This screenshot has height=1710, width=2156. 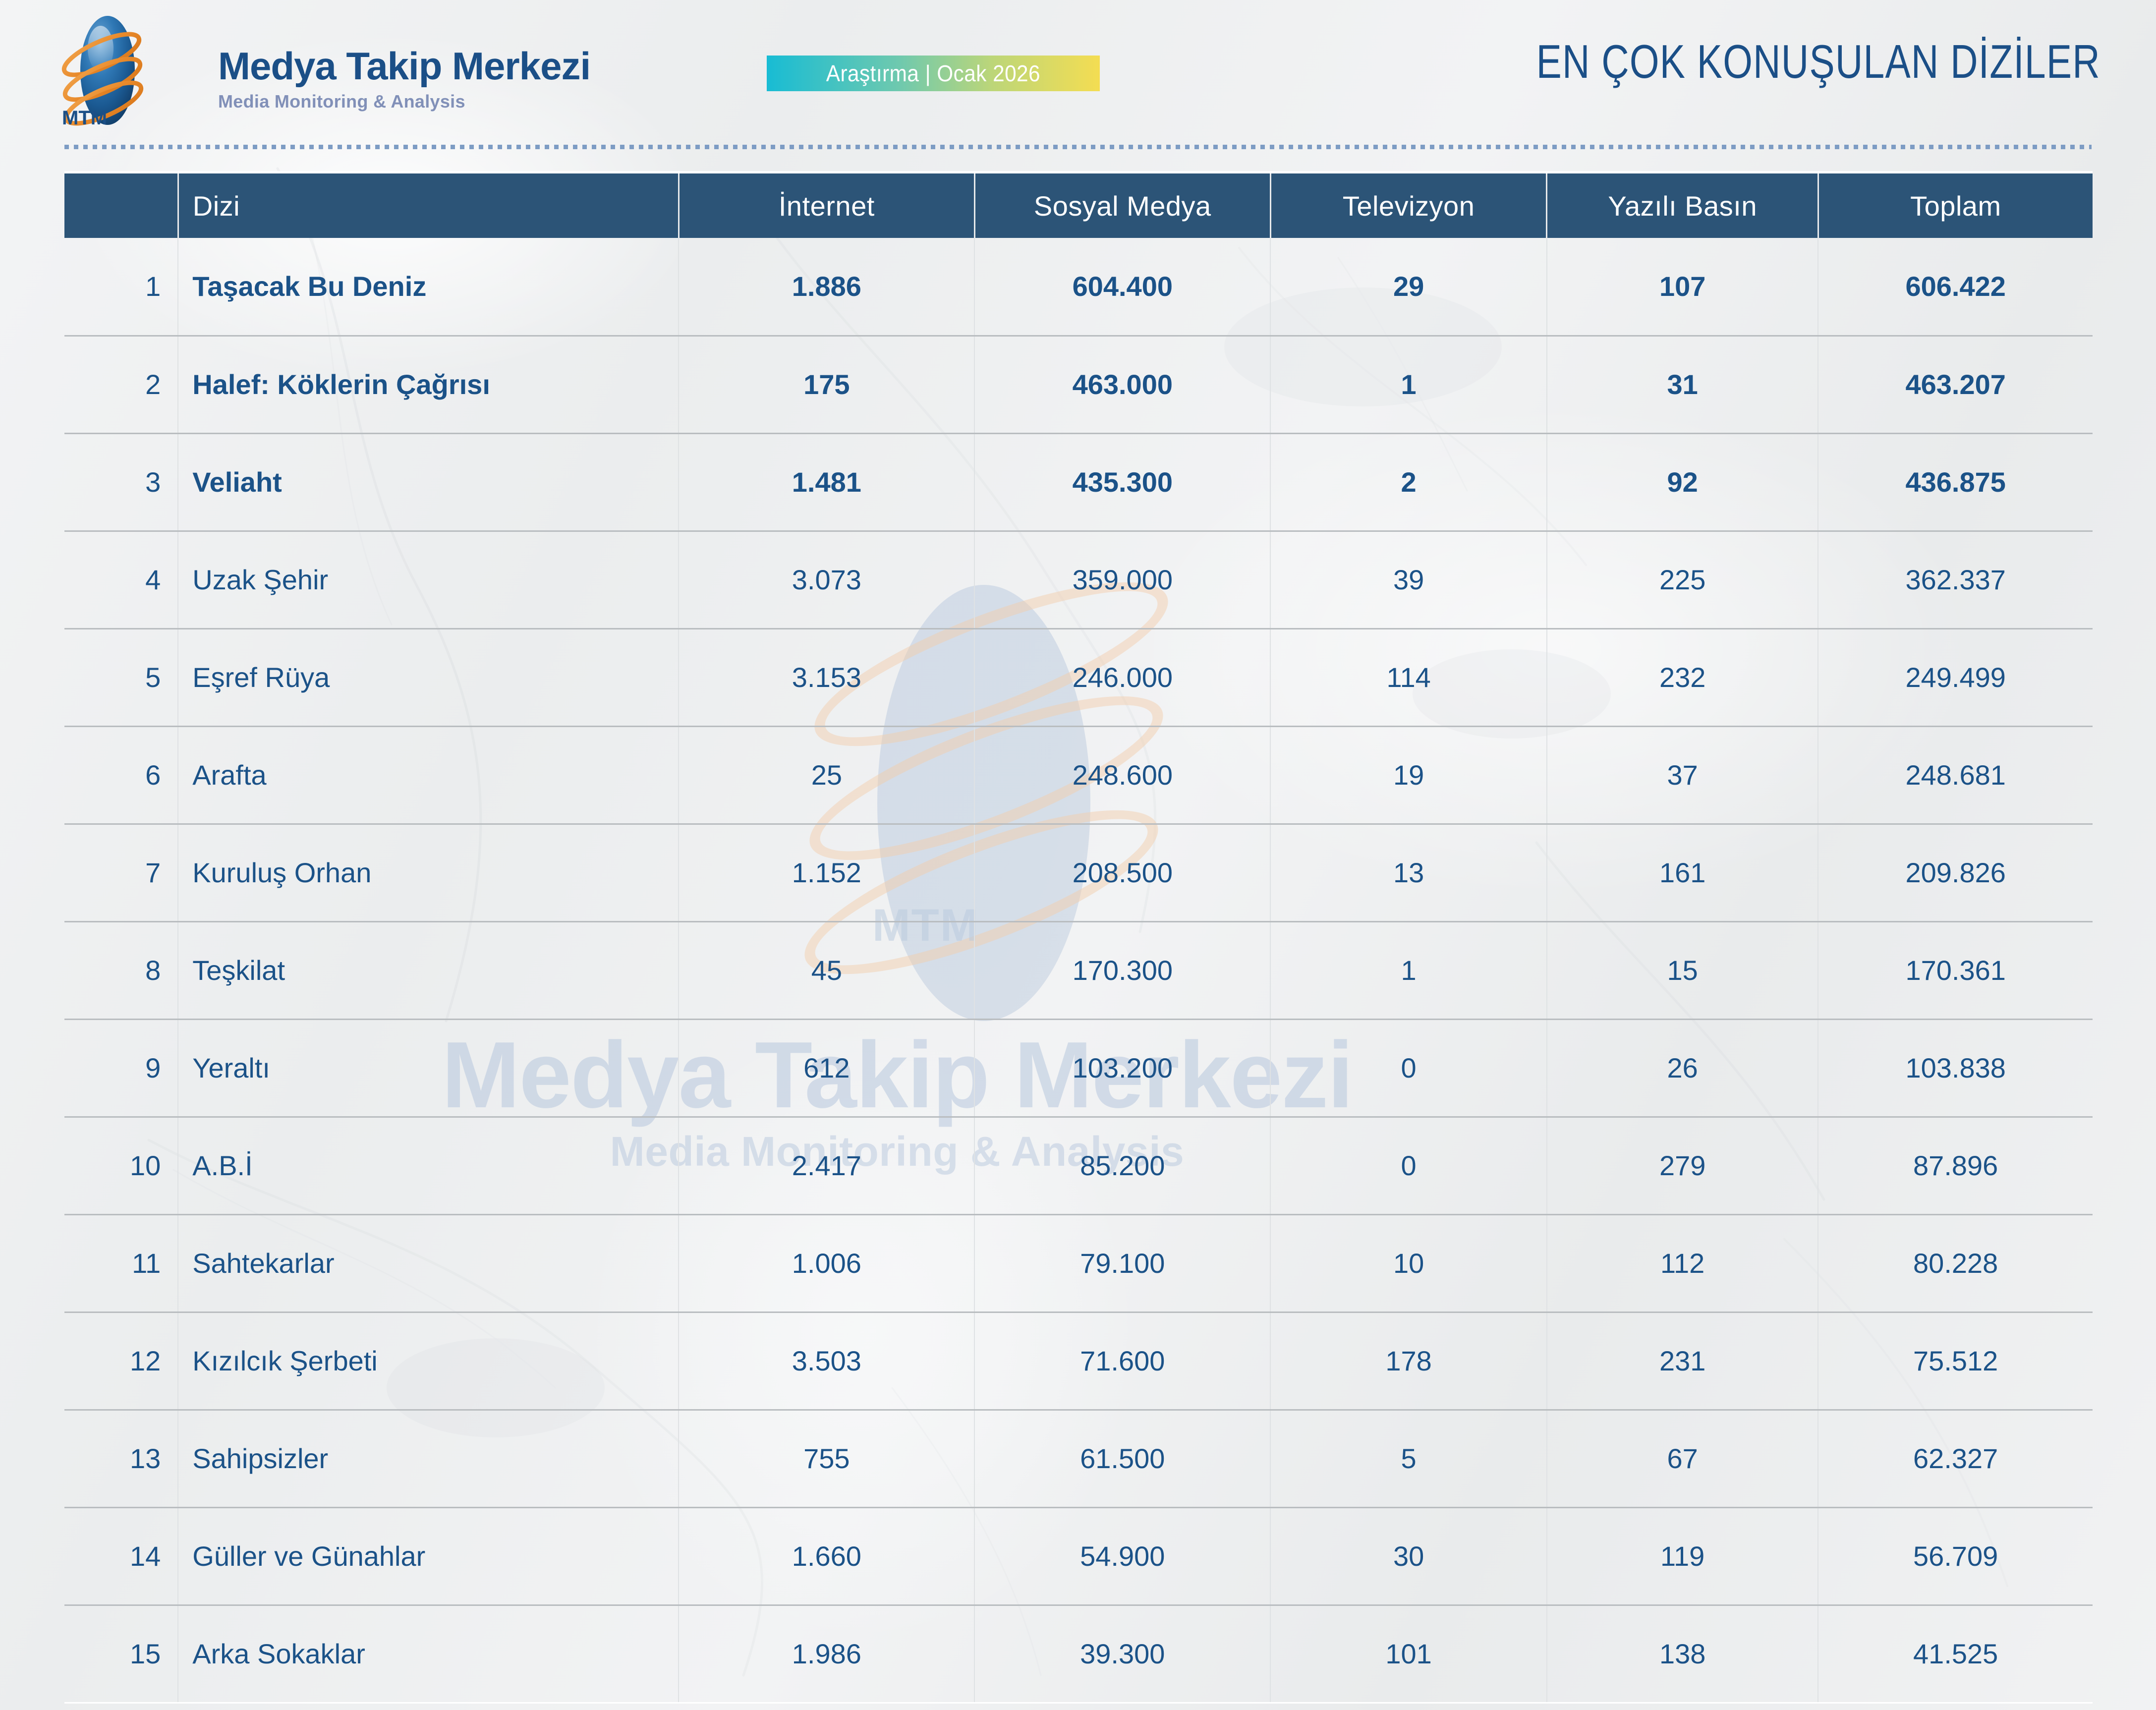 I want to click on table-row: 15 Arka Sokaklar 1.986 39.300 101 138 41.525, so click(x=1078, y=1655).